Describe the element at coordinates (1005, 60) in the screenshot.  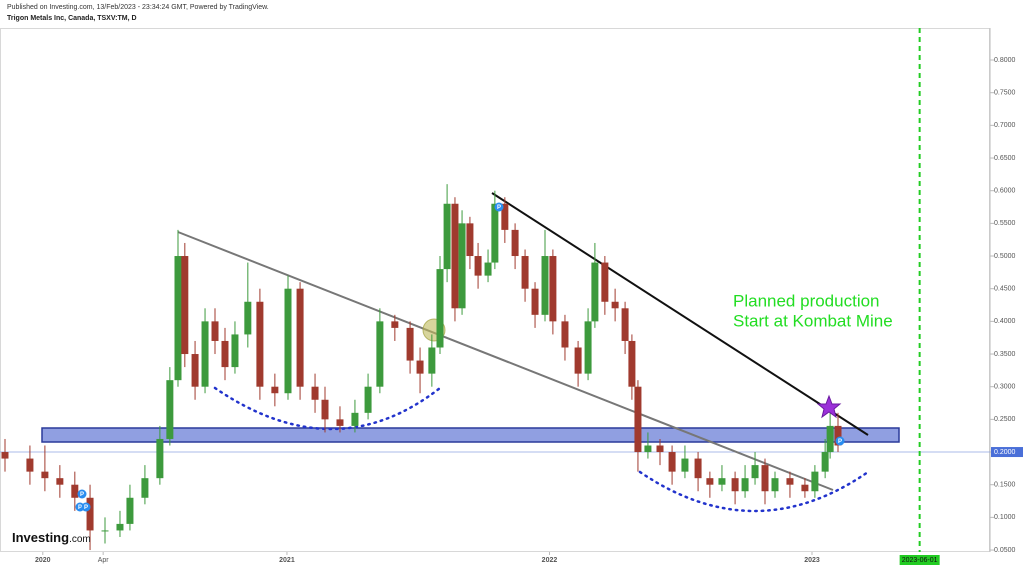
I see `y-tick-label: 0.8000` at that location.